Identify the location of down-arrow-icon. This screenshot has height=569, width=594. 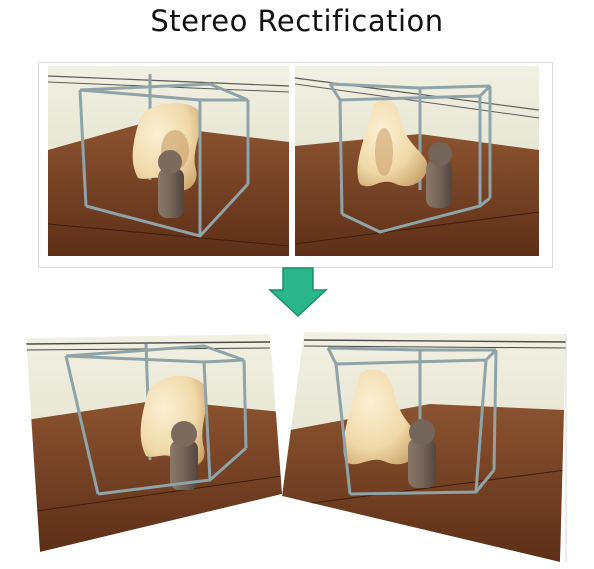
(298, 292).